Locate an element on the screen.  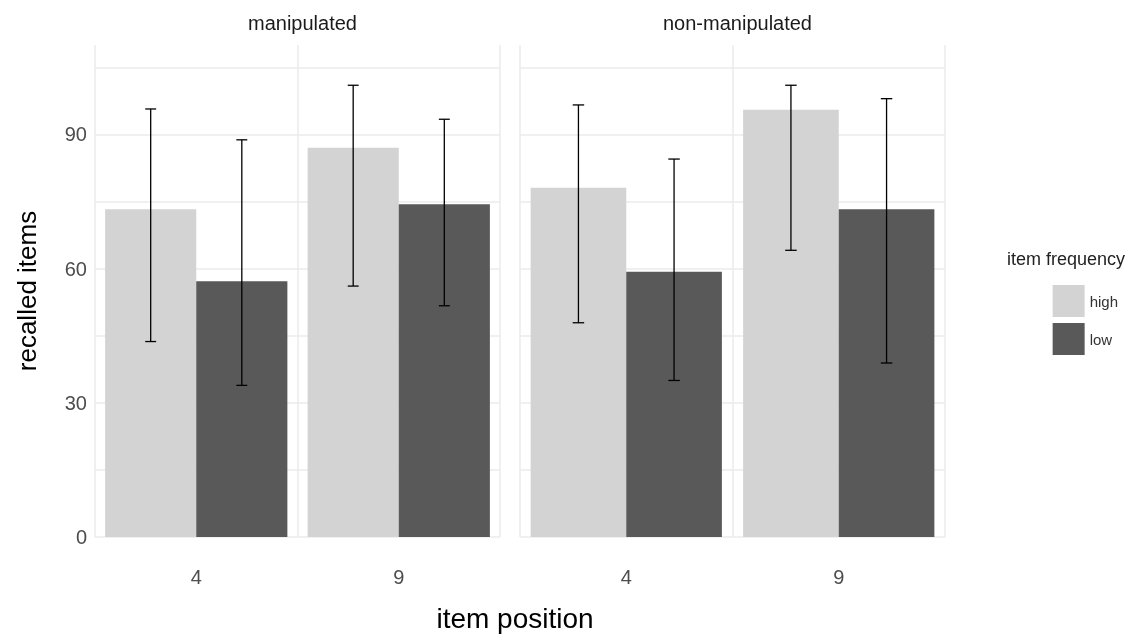
legend-title: item frequency is located at coordinates (1066, 259).